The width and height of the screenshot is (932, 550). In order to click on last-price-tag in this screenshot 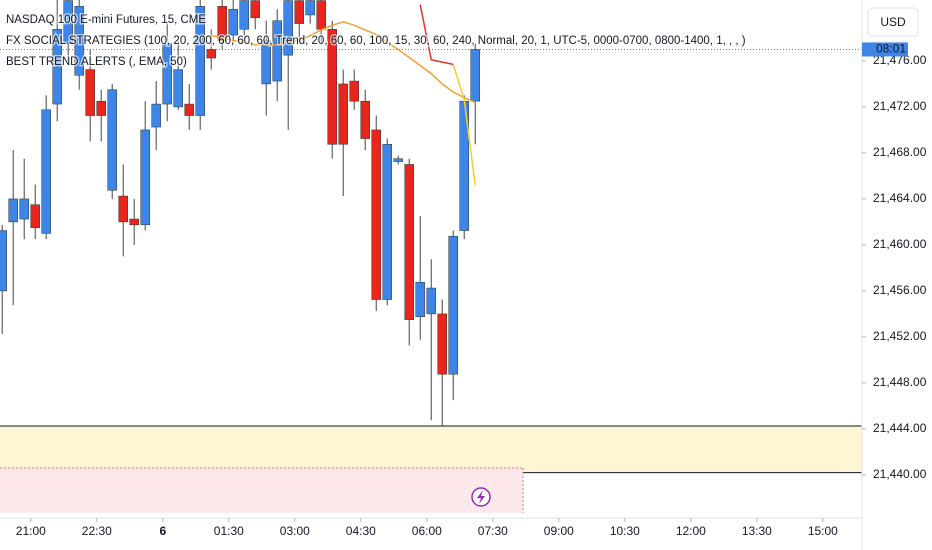, I will do `click(885, 49)`.